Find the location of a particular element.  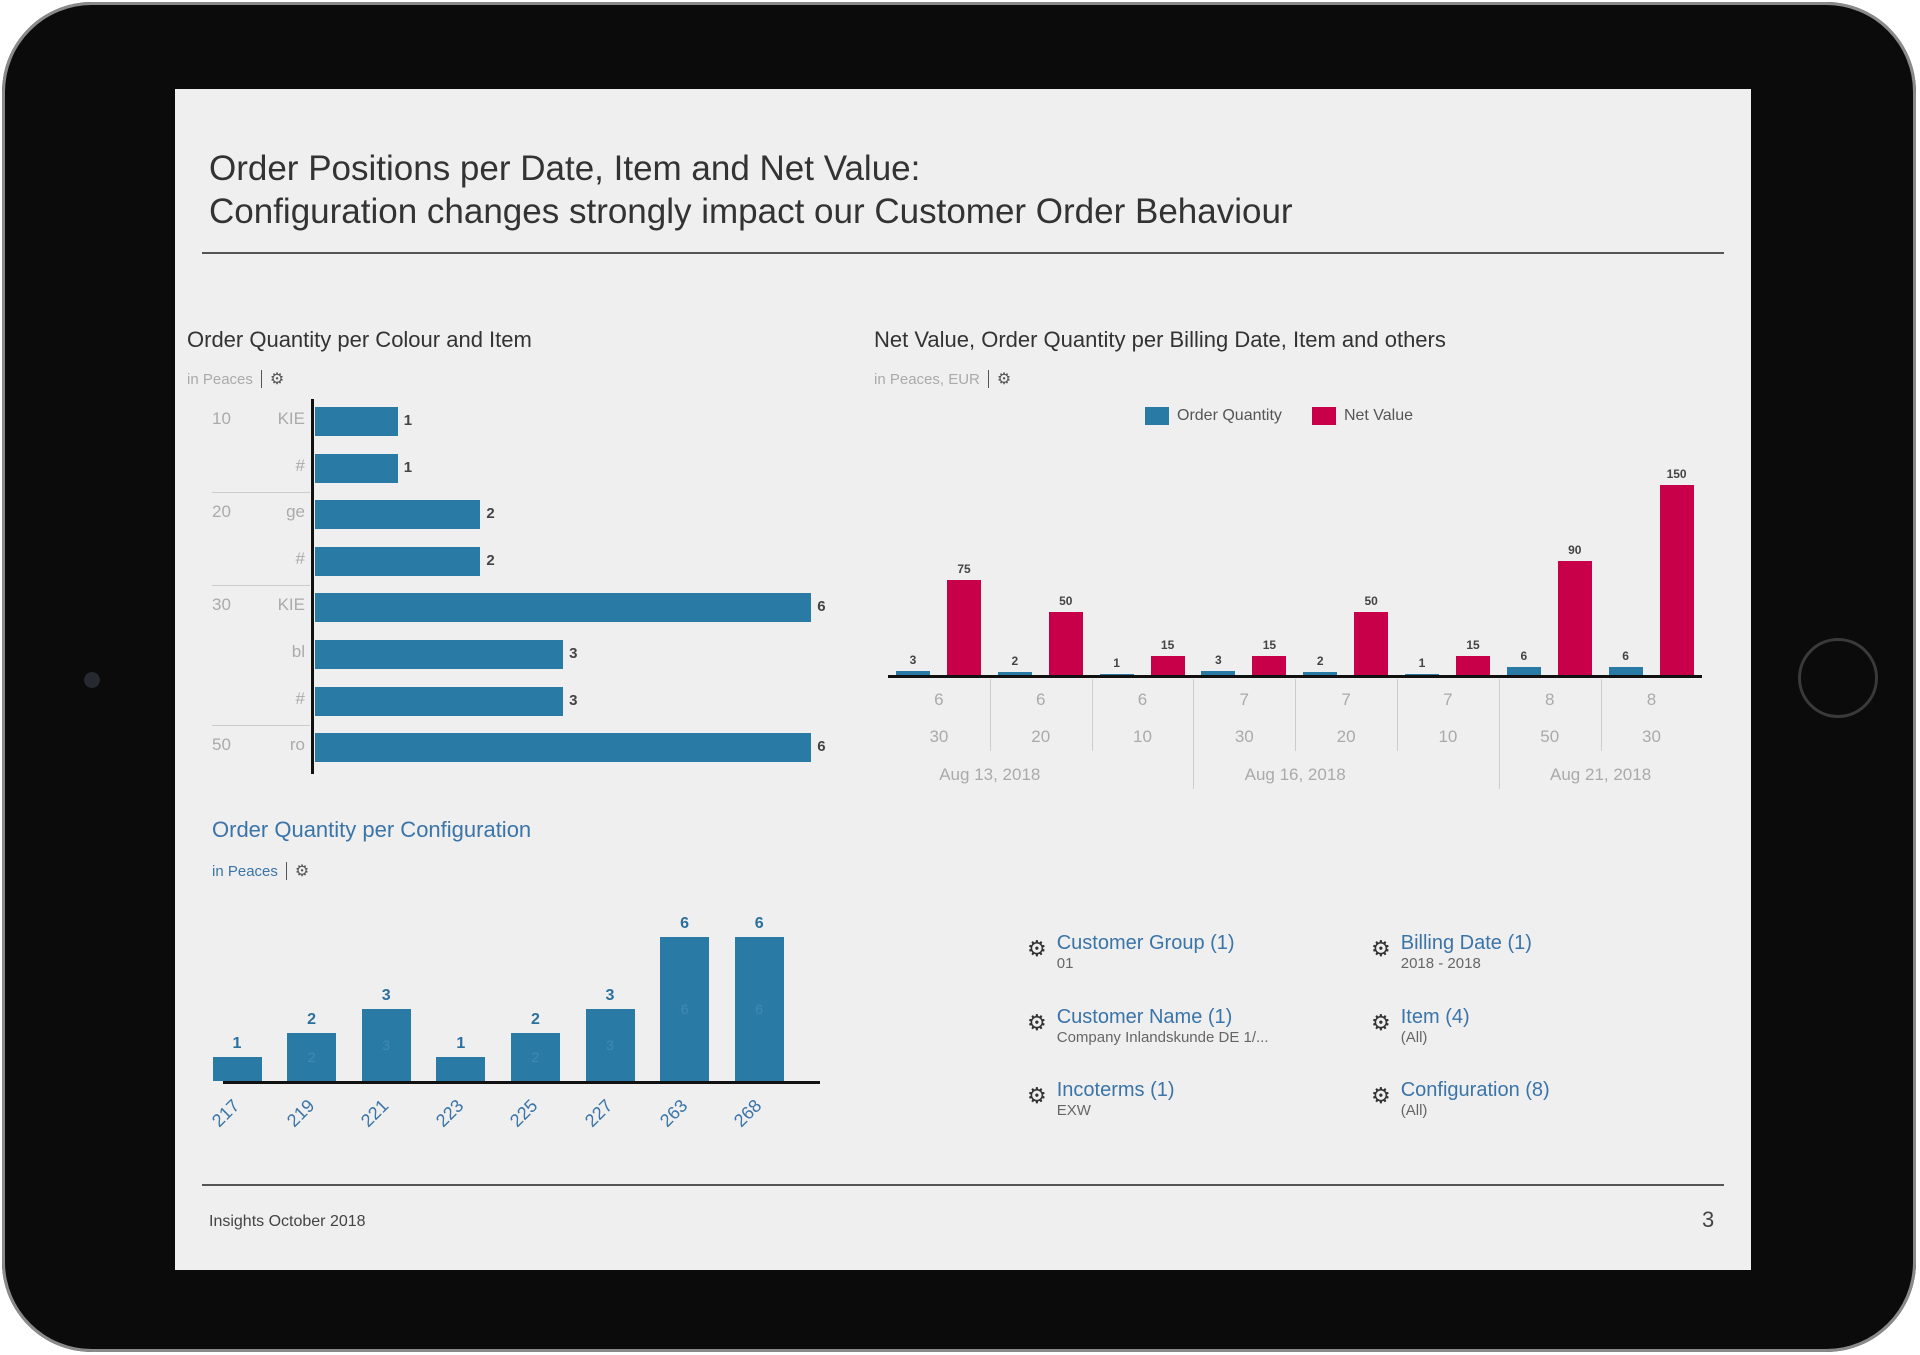

x-tick-label: 268 is located at coordinates (748, 1113).